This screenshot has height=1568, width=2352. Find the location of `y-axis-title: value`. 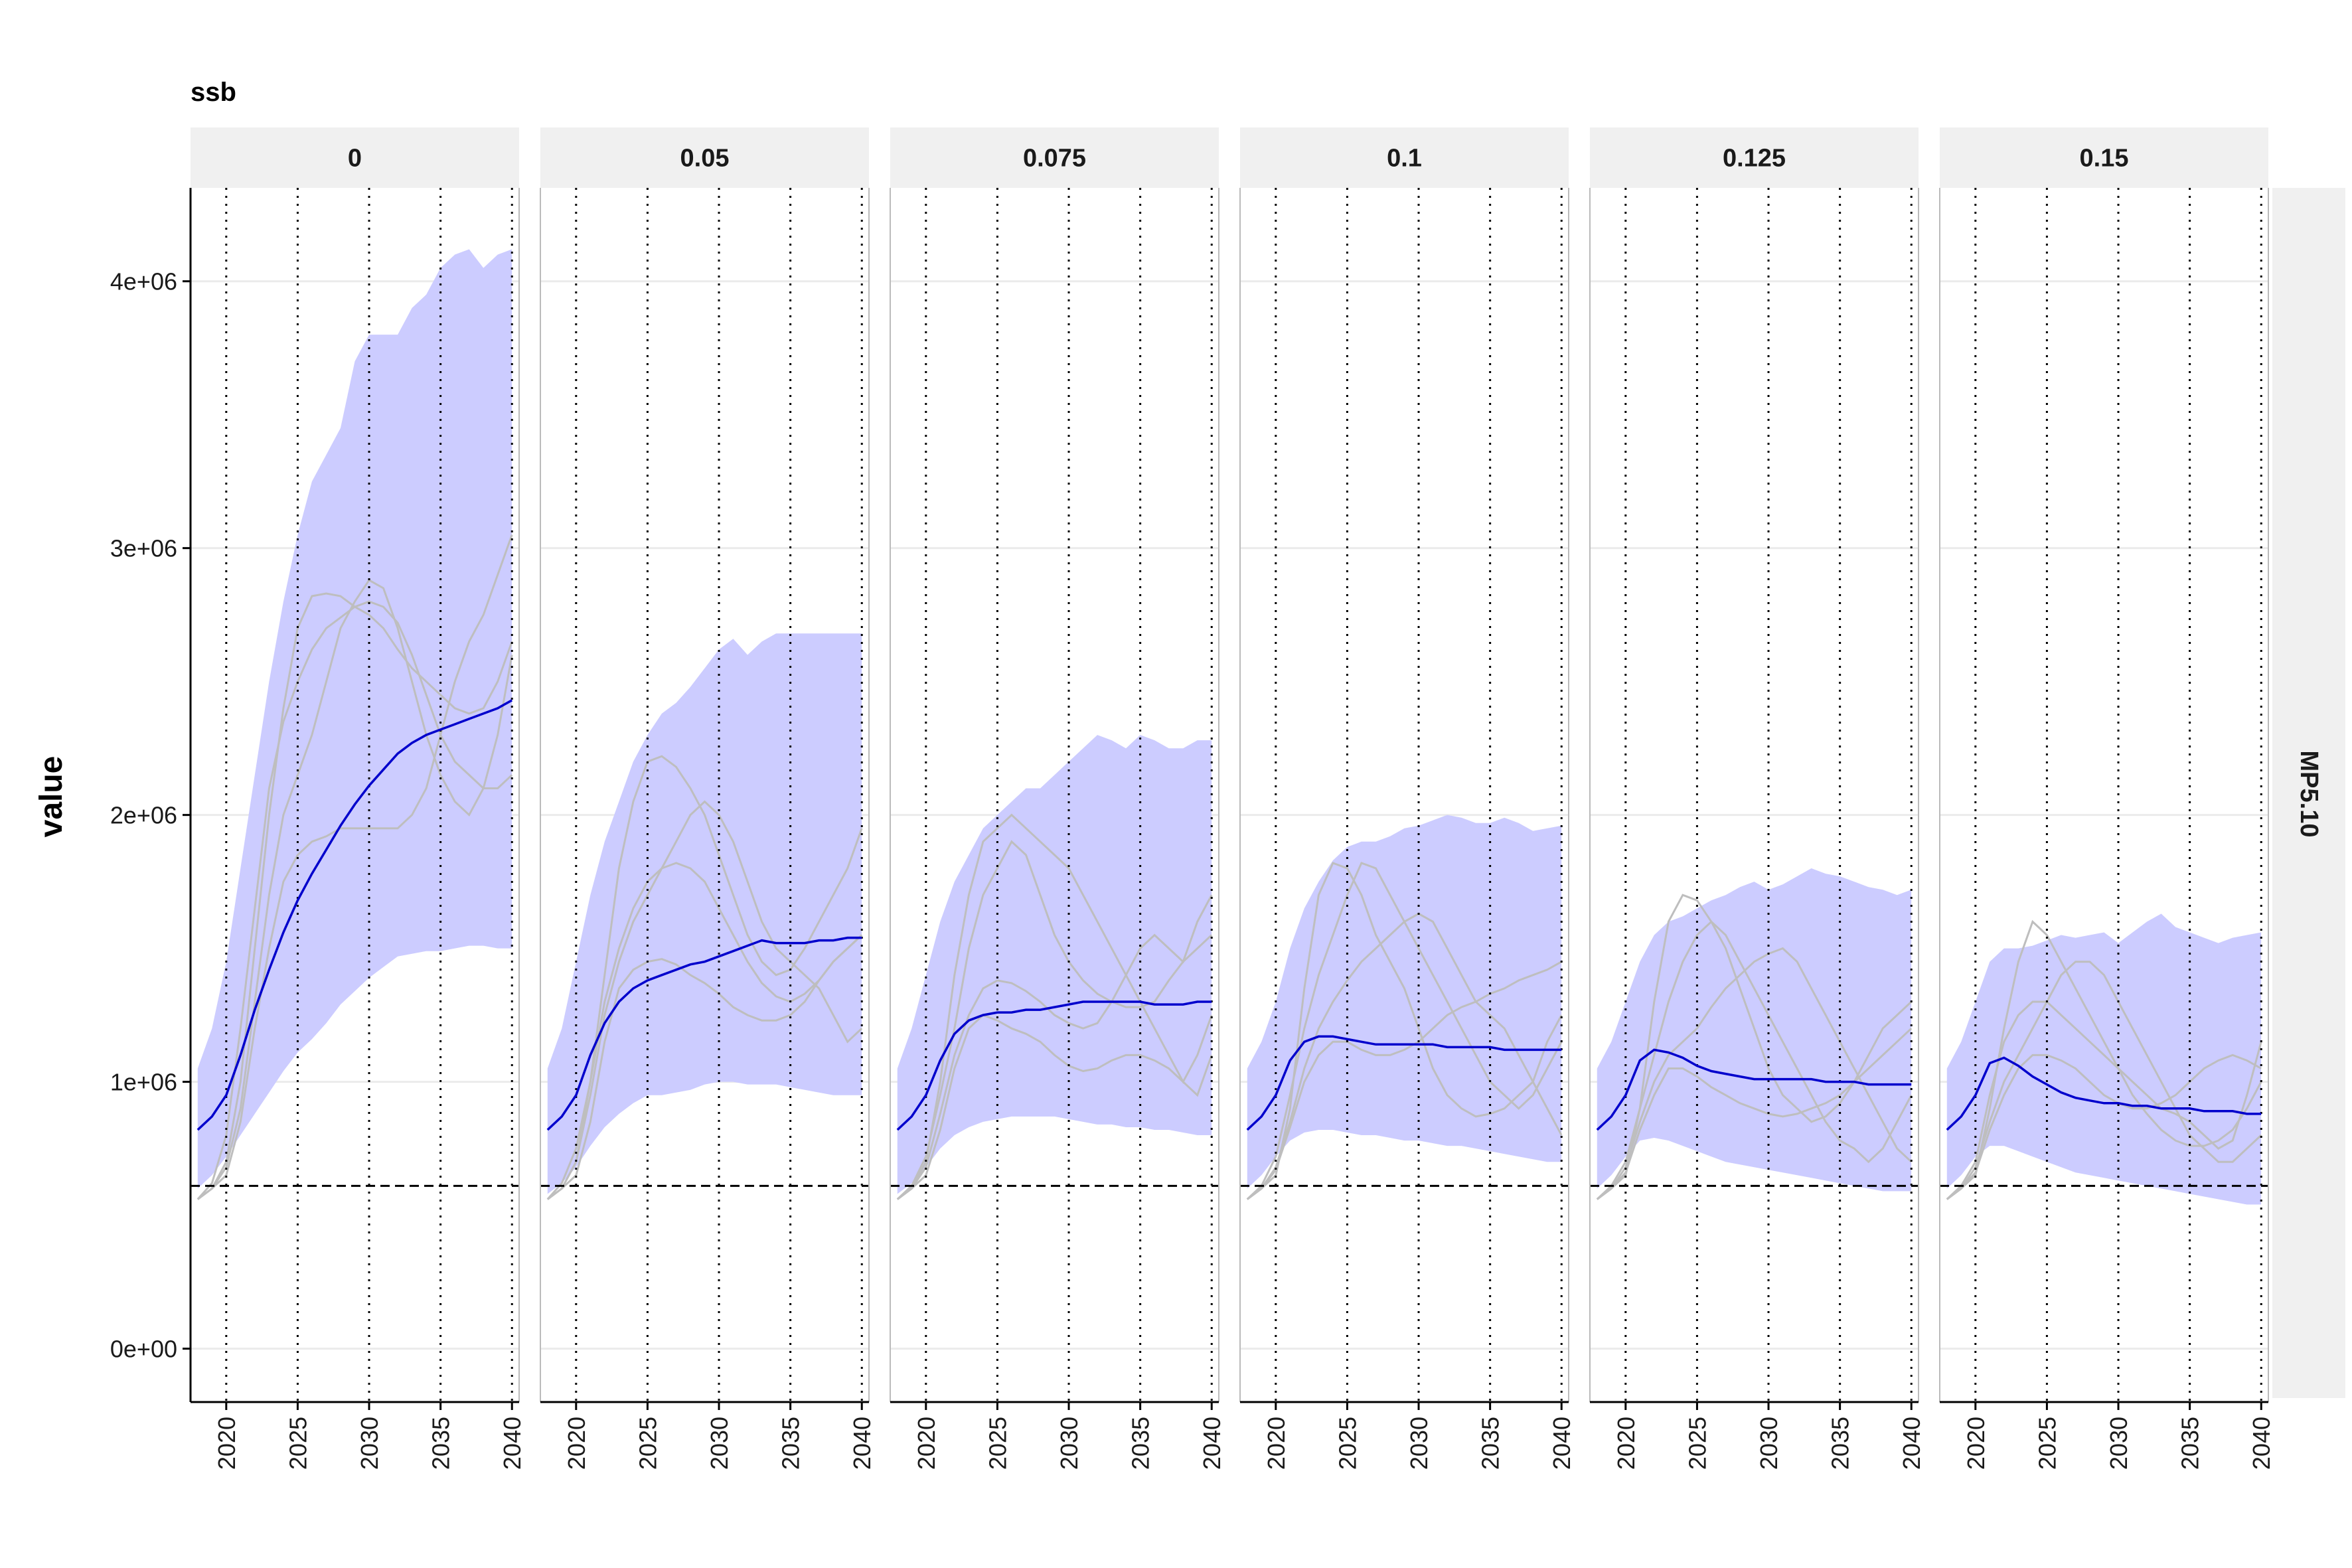

y-axis-title: value is located at coordinates (52, 797).